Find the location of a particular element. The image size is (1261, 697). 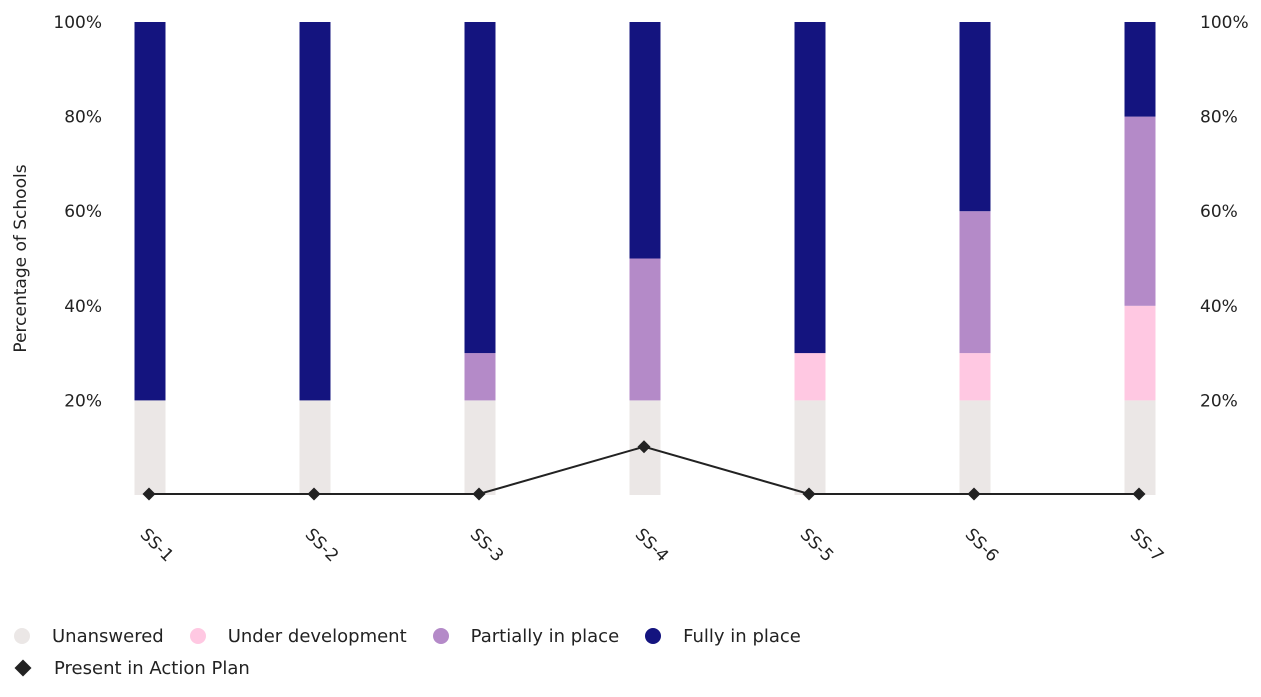

legend-row-line: Present in Action Plan is located at coordinates (629, 668).